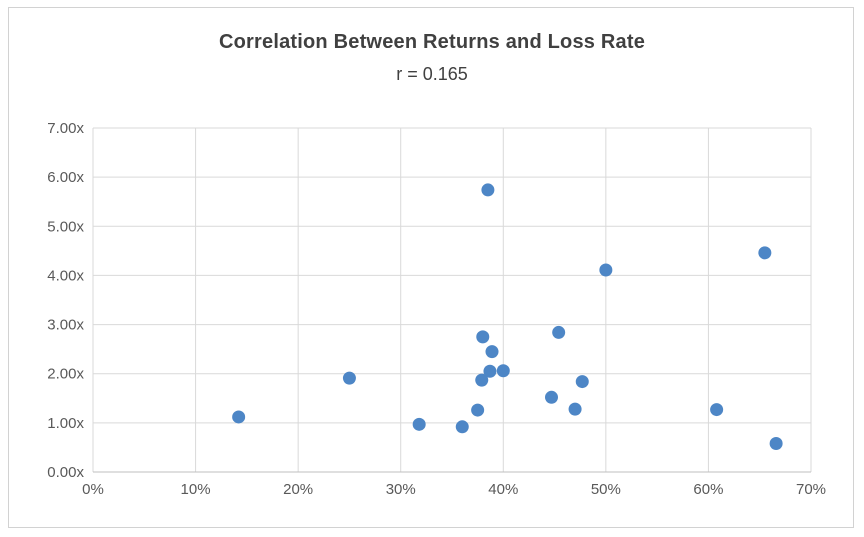 Image resolution: width=864 pixels, height=537 pixels. I want to click on x-tick-label: 30%, so click(401, 489).